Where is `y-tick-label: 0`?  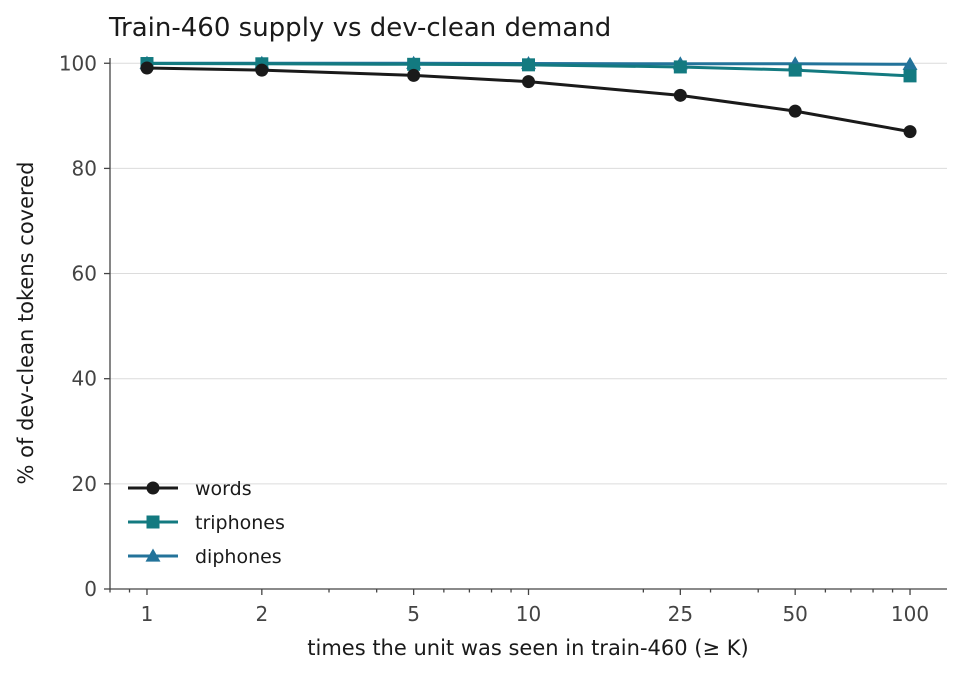
y-tick-label: 0 is located at coordinates (90, 589).